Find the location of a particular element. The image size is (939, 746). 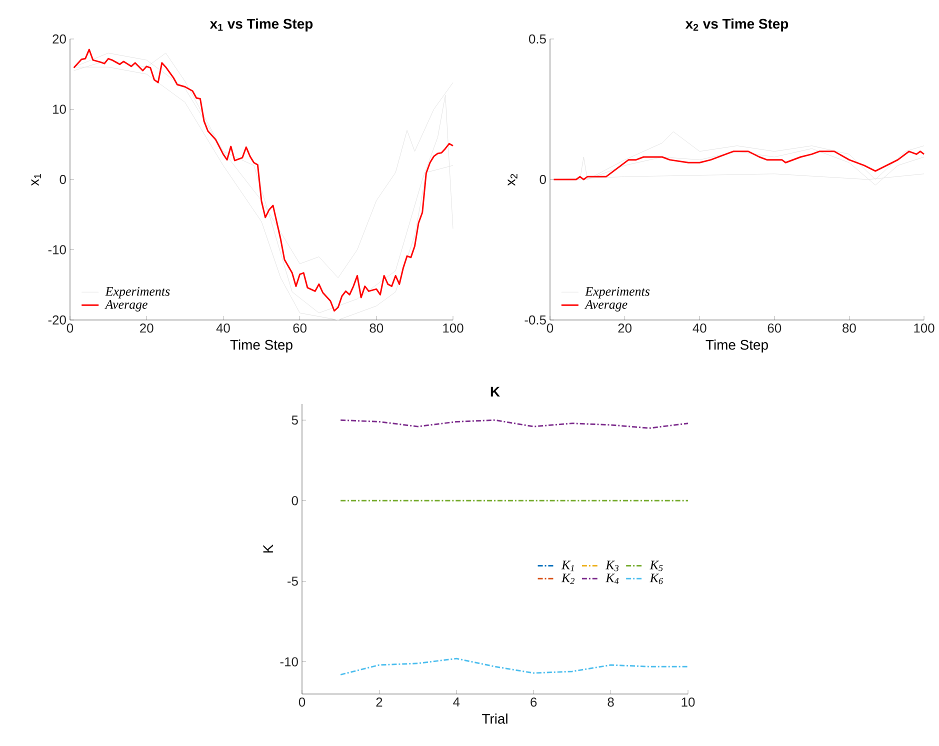

chart-title: K is located at coordinates (495, 391).